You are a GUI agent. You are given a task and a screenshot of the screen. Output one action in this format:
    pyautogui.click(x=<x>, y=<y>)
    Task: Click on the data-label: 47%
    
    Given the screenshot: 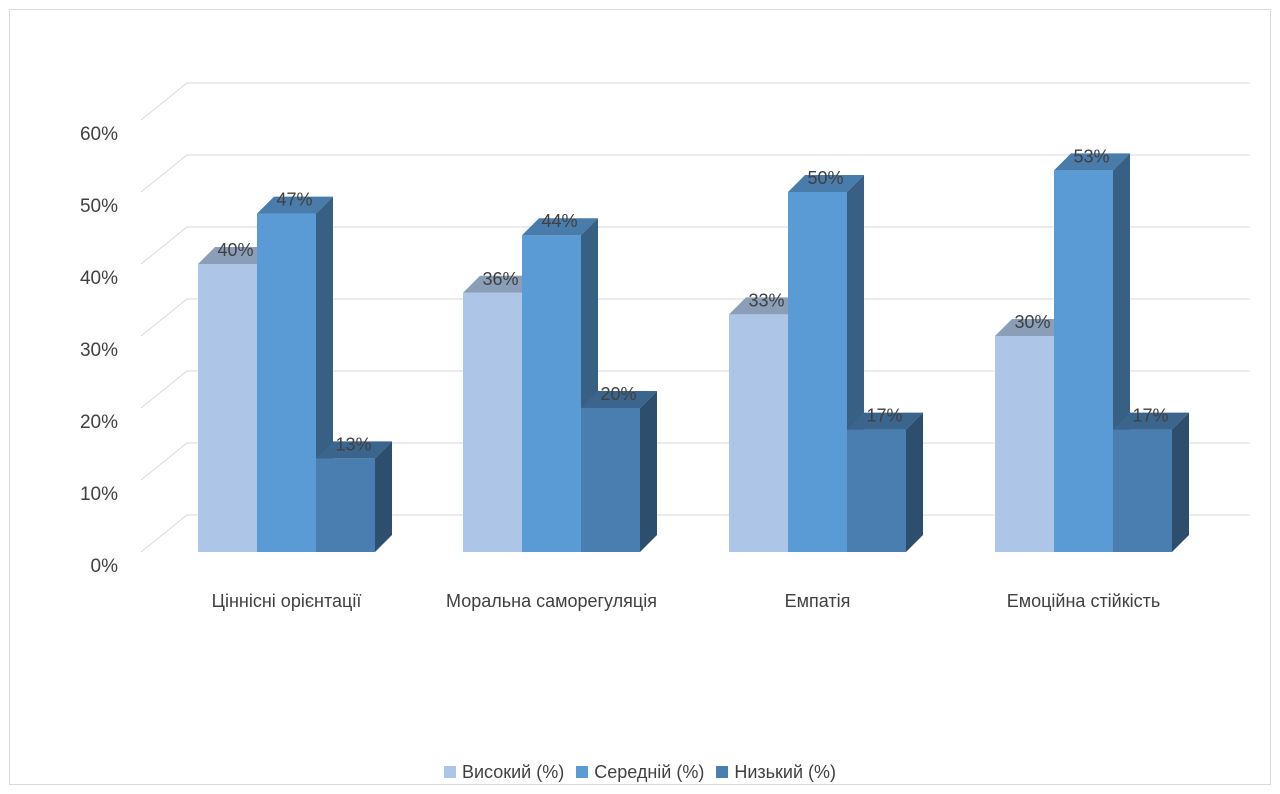 What is the action you would take?
    pyautogui.click(x=294, y=200)
    